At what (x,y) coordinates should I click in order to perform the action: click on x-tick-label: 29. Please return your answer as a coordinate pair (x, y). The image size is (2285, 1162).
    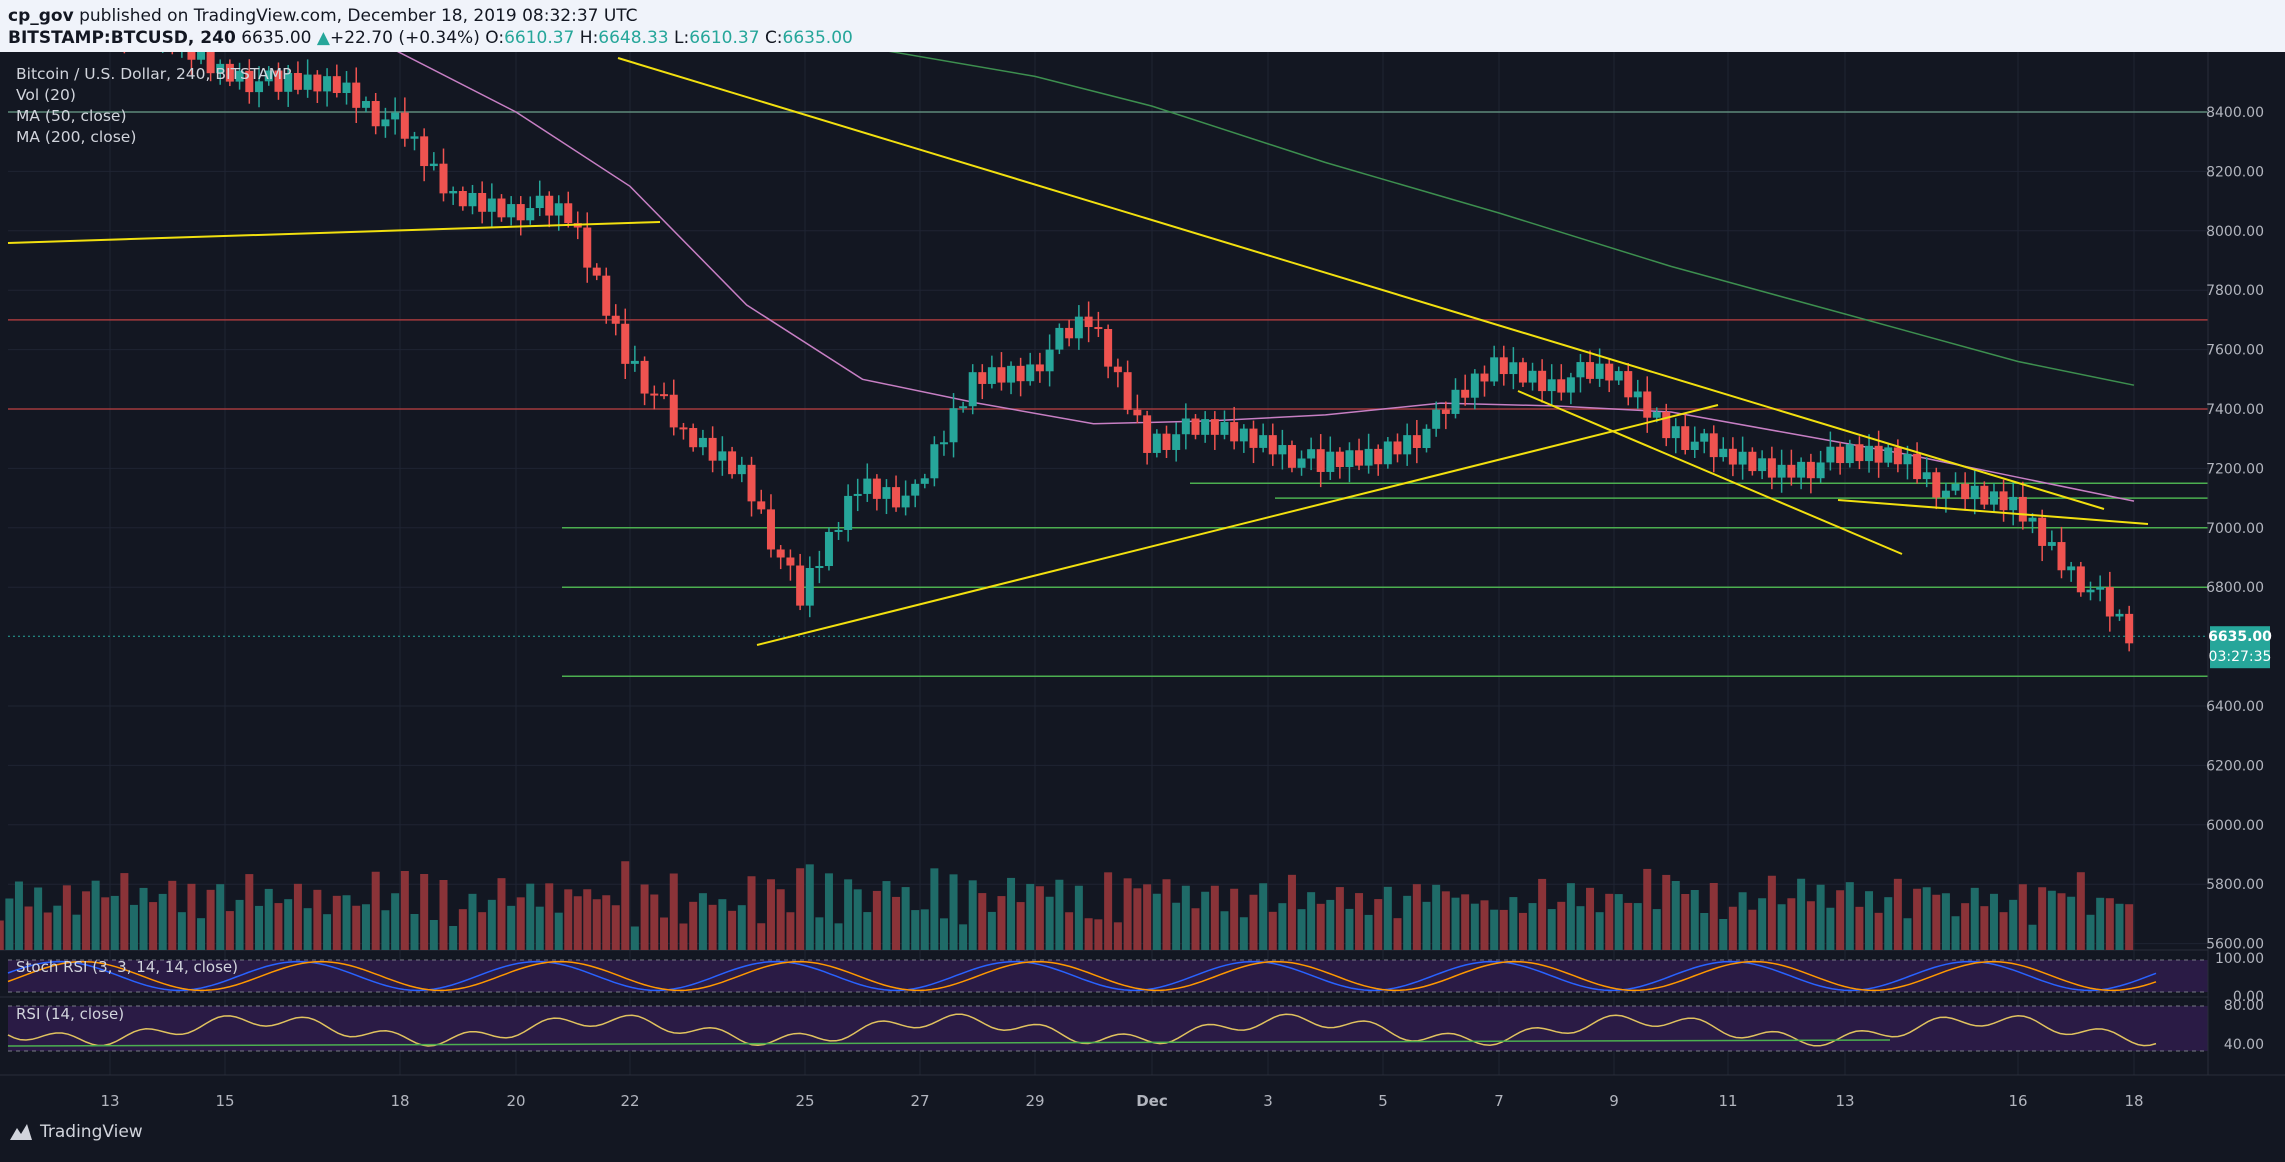
    Looking at the image, I should click on (1034, 1101).